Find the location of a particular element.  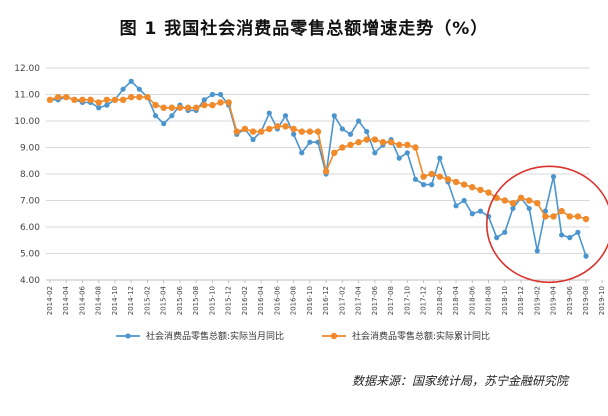

x-tick-label: 2015-10 is located at coordinates (212, 300).